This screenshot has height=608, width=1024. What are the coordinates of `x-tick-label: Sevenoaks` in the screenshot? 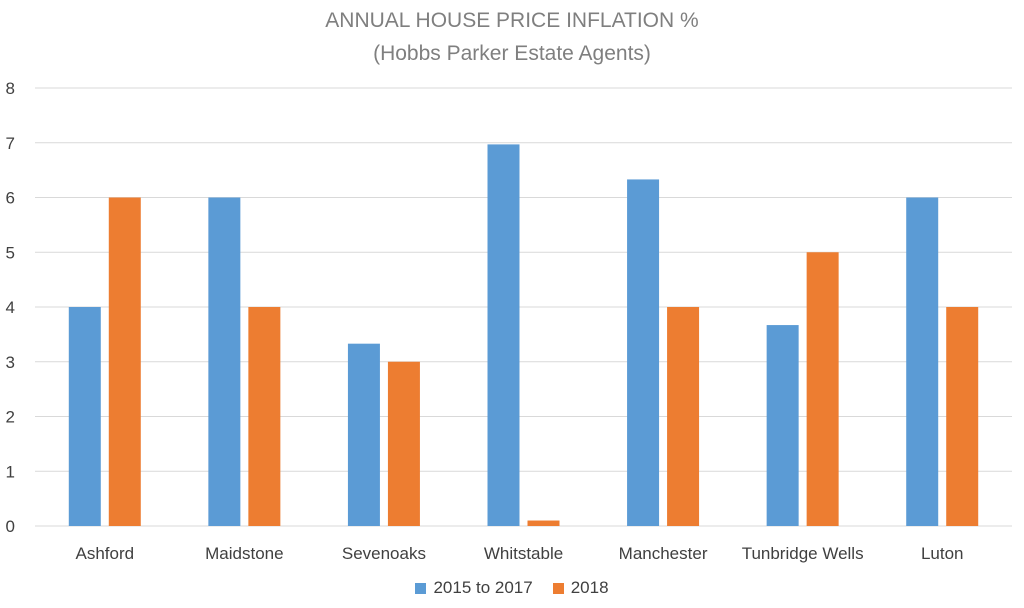 It's located at (384, 553).